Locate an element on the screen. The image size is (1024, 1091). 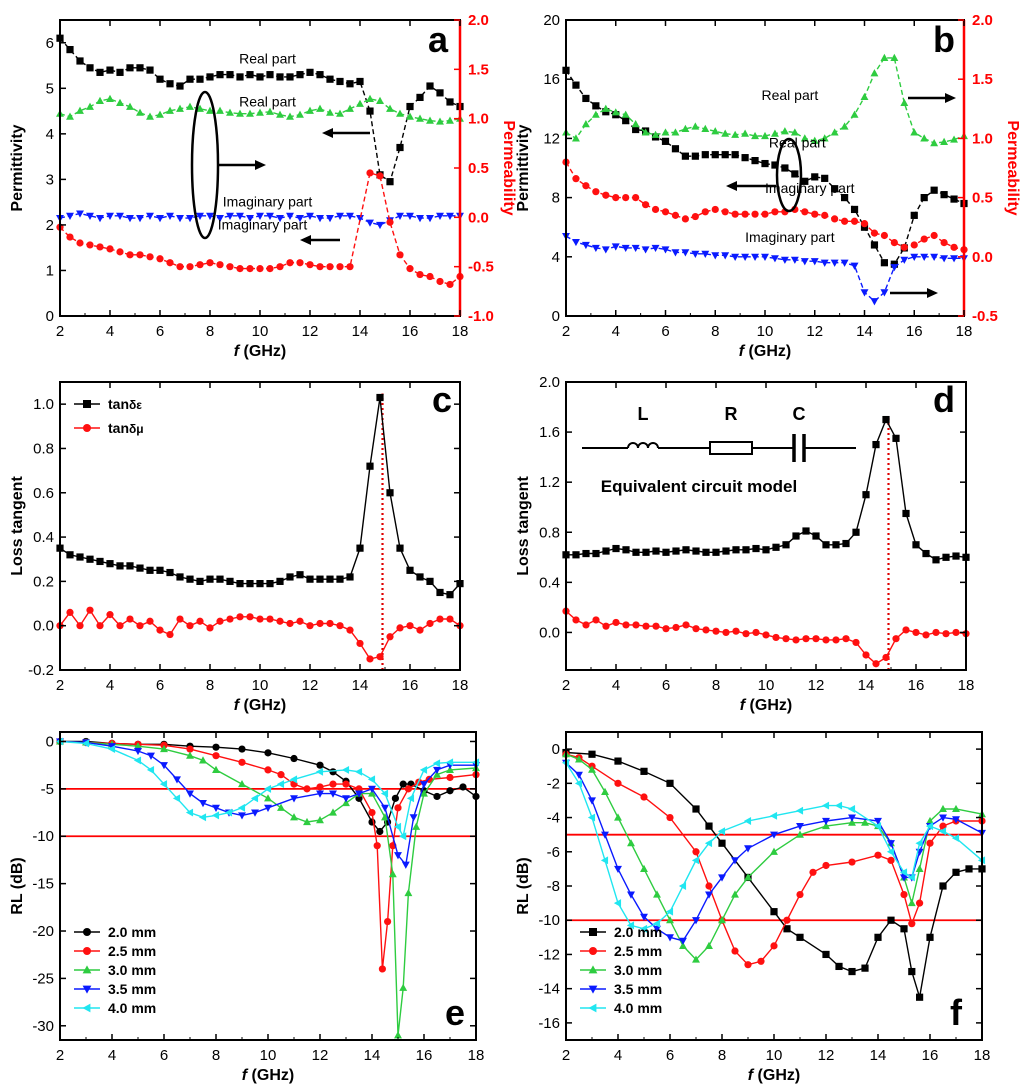
series-real-part-permittivity- is located at coordinates (260, 110).